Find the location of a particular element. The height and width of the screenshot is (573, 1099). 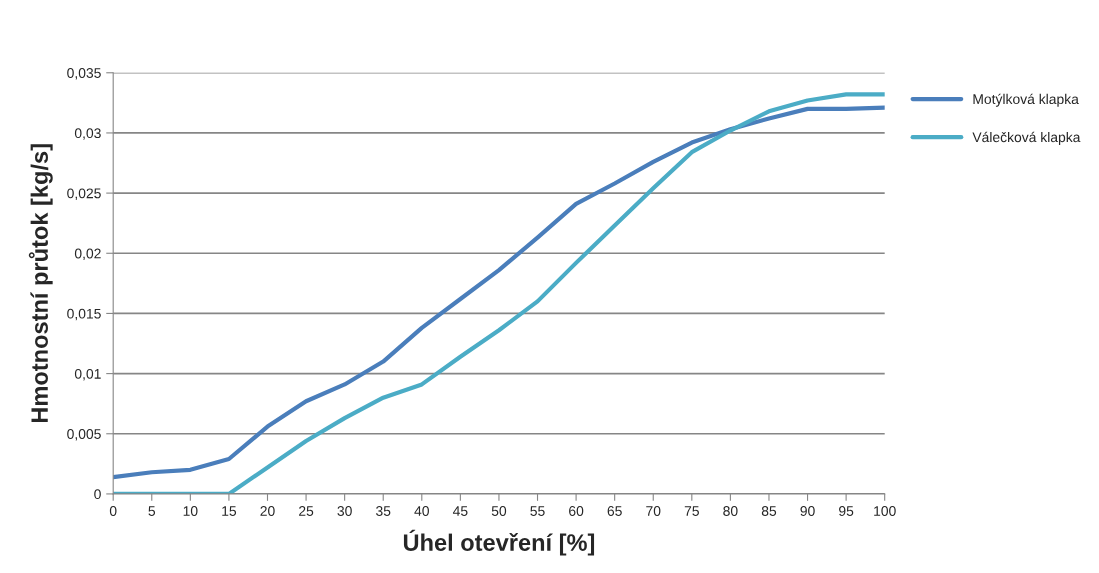

x-tick-label: 40 is located at coordinates (421, 511).